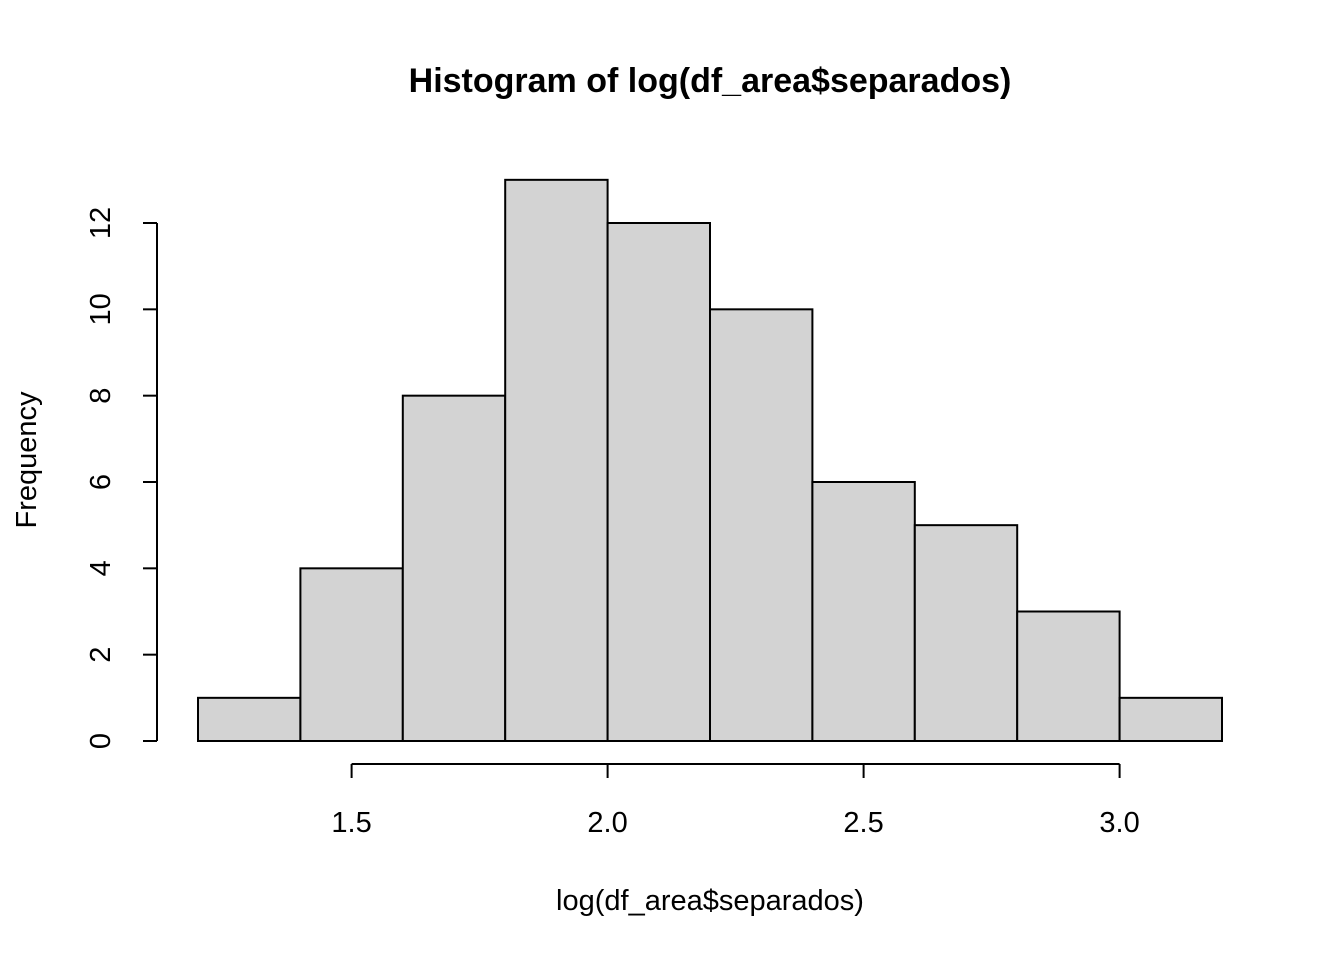 This screenshot has width=1344, height=960. Describe the element at coordinates (710, 81) in the screenshot. I see `chart-title: Histogram of log(df_area$separados)` at that location.